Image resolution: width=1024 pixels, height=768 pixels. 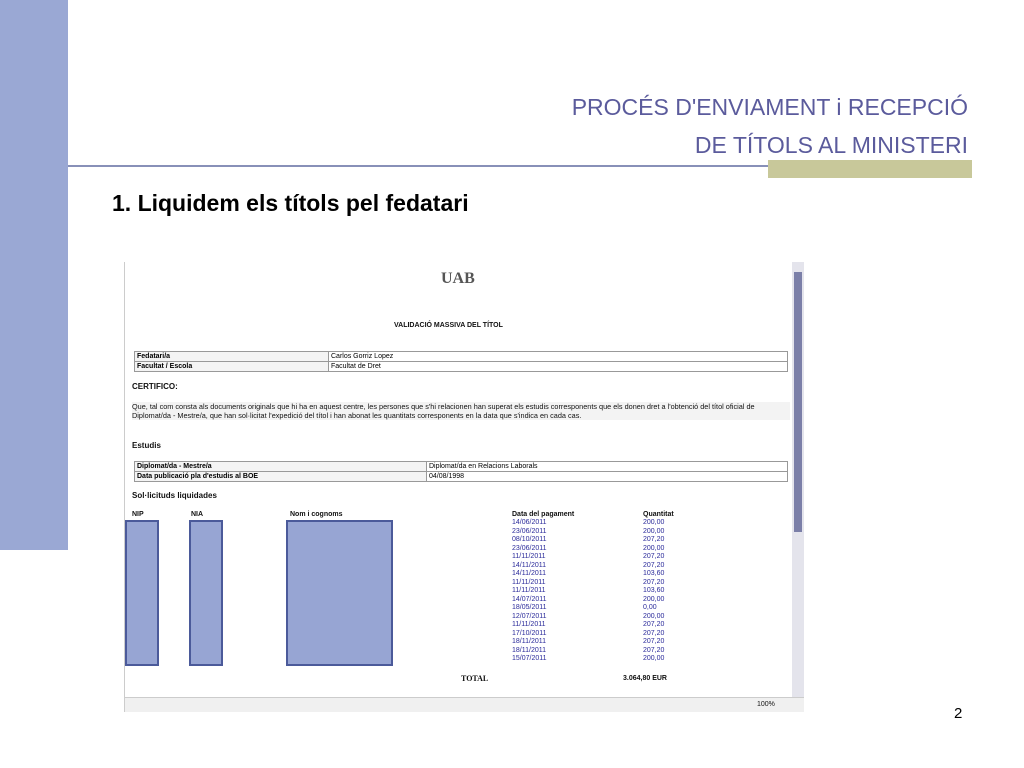 I want to click on title-line: DE TÍTOLS AL MINISTERI, so click(x=831, y=145).